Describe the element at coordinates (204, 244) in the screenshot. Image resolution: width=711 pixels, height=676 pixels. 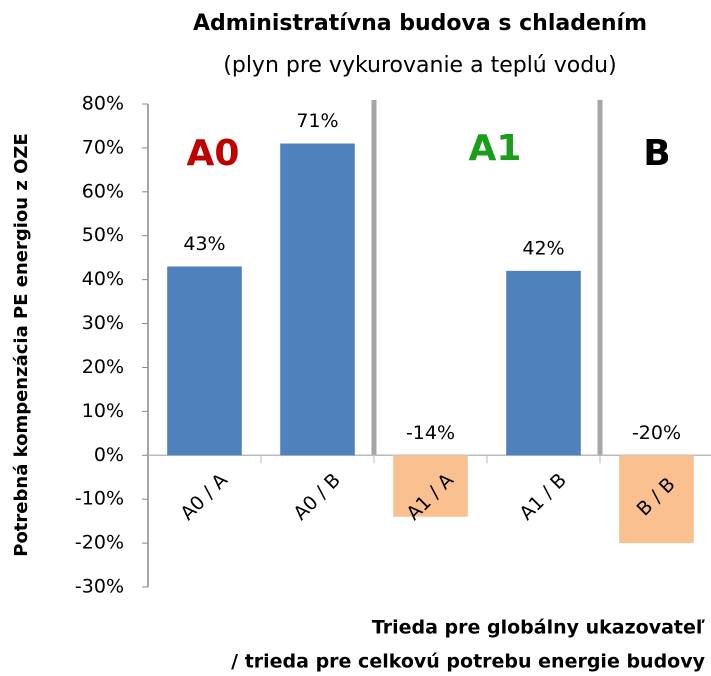
I see `value-label: 43%` at that location.